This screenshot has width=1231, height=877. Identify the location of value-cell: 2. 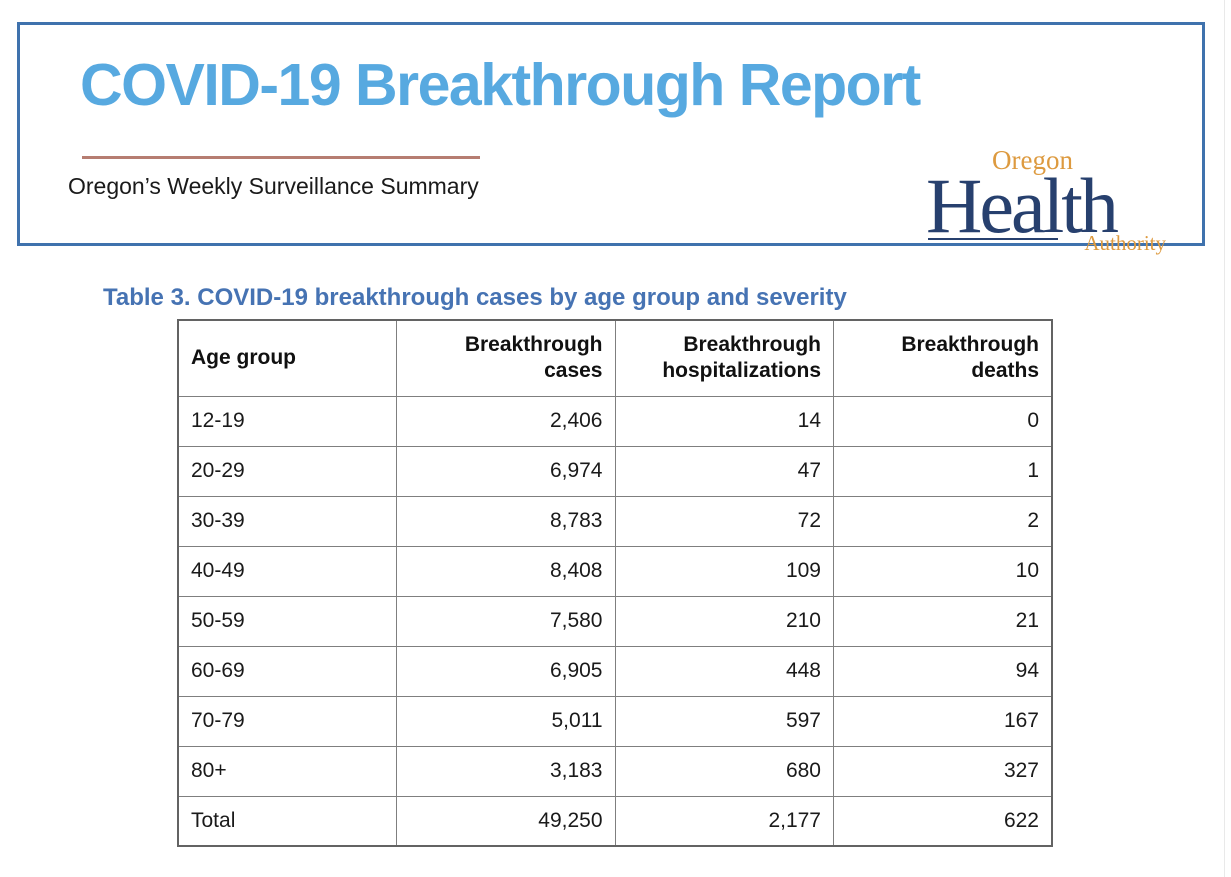
(943, 521).